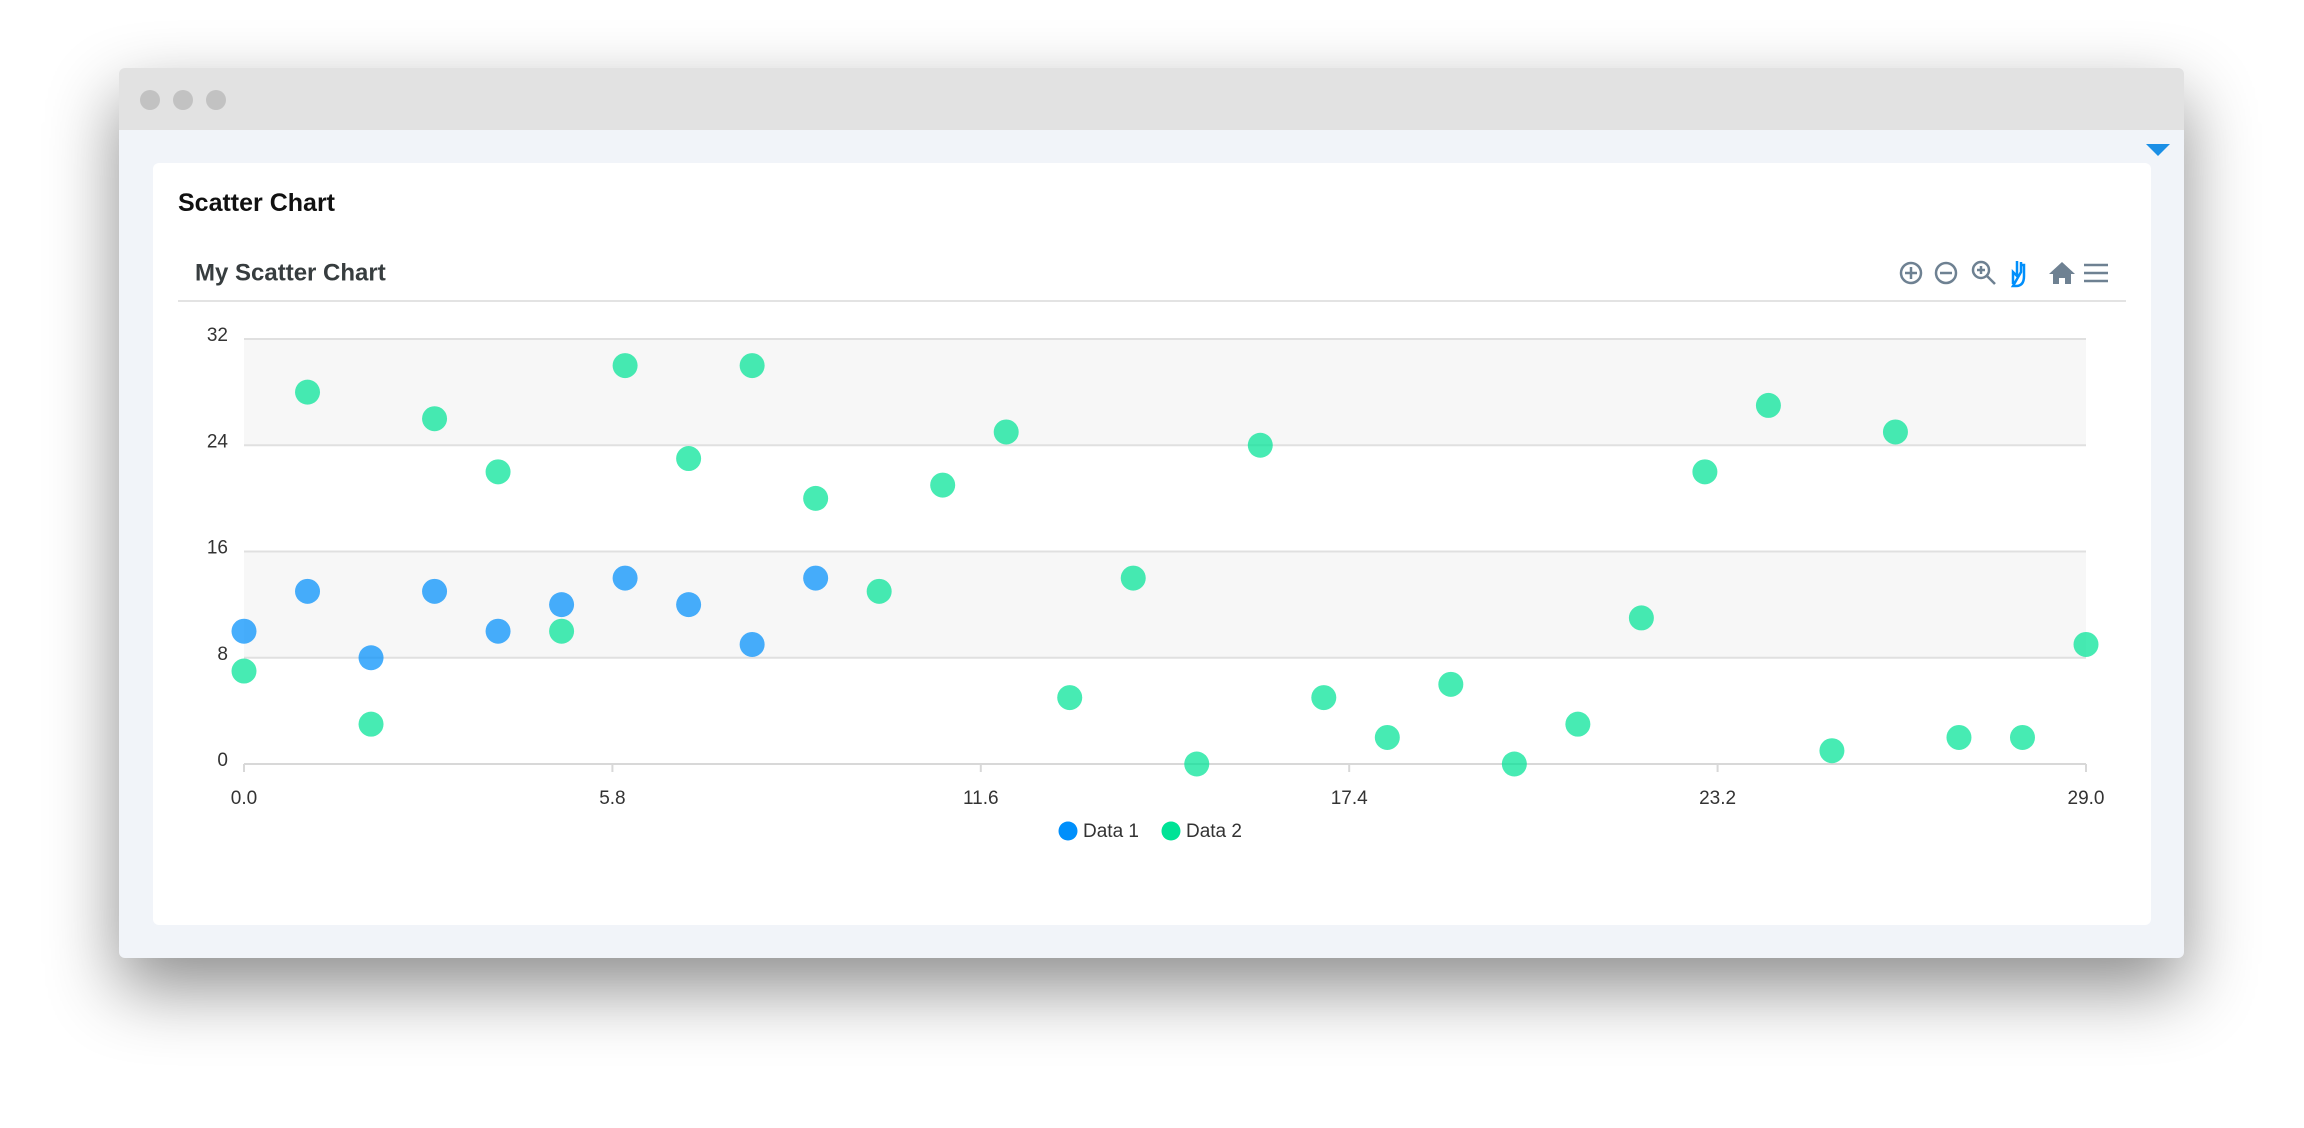 The height and width of the screenshot is (1128, 2304). Describe the element at coordinates (256, 203) in the screenshot. I see `card-title: Scatter Chart` at that location.